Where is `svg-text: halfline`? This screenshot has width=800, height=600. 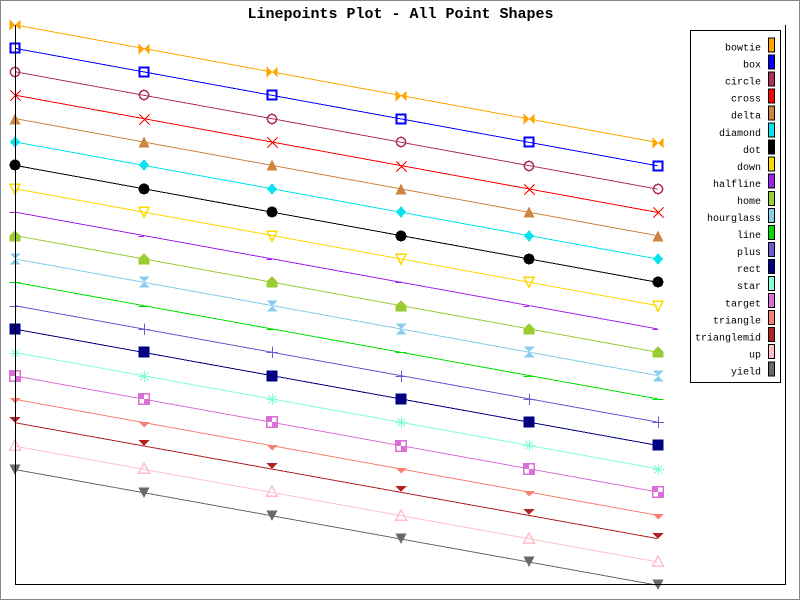 svg-text: halfline is located at coordinates (737, 185).